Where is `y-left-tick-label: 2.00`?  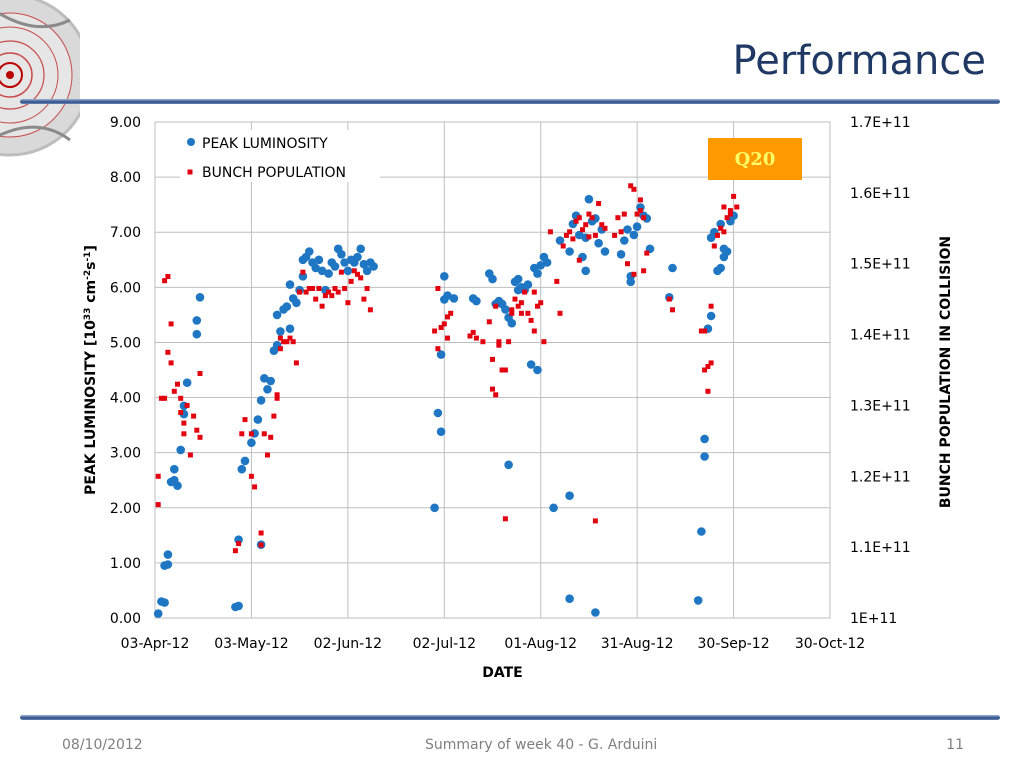
y-left-tick-label: 2.00 is located at coordinates (125, 509).